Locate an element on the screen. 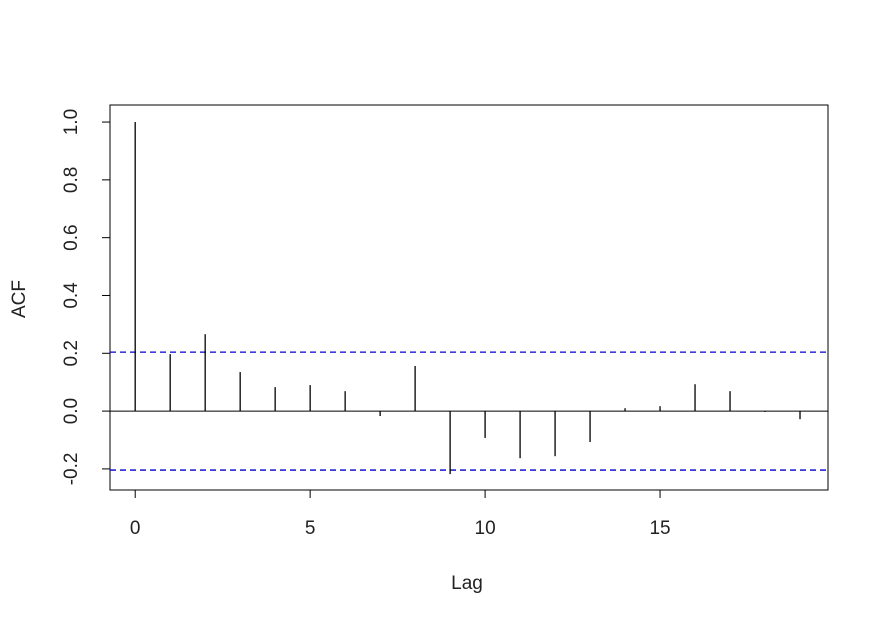 The height and width of the screenshot is (625, 884). y-tick-label: -0.2 is located at coordinates (71, 469).